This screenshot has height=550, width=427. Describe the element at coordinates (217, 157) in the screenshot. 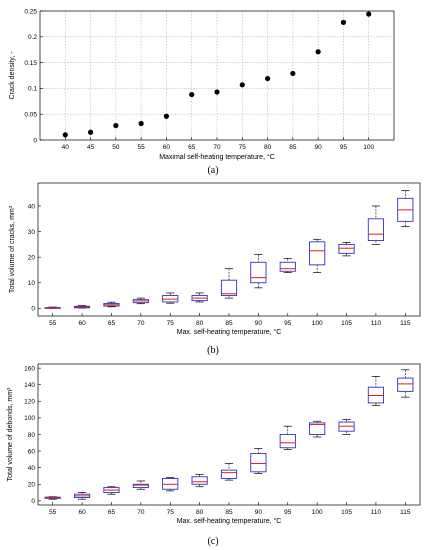

I see `x-axis-label: Maximal self-heating temperature, °C` at that location.